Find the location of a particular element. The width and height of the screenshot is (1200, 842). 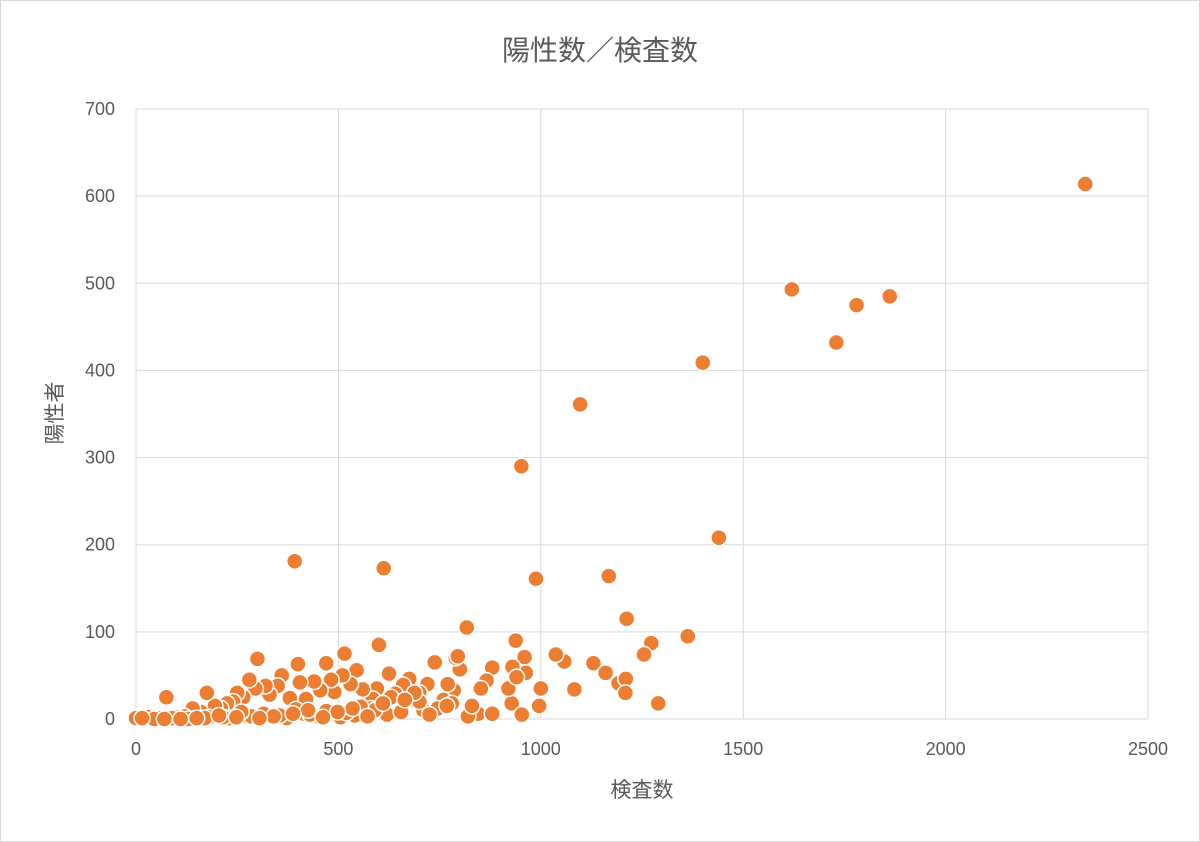

y-tick-label: 400 is located at coordinates (100, 370).